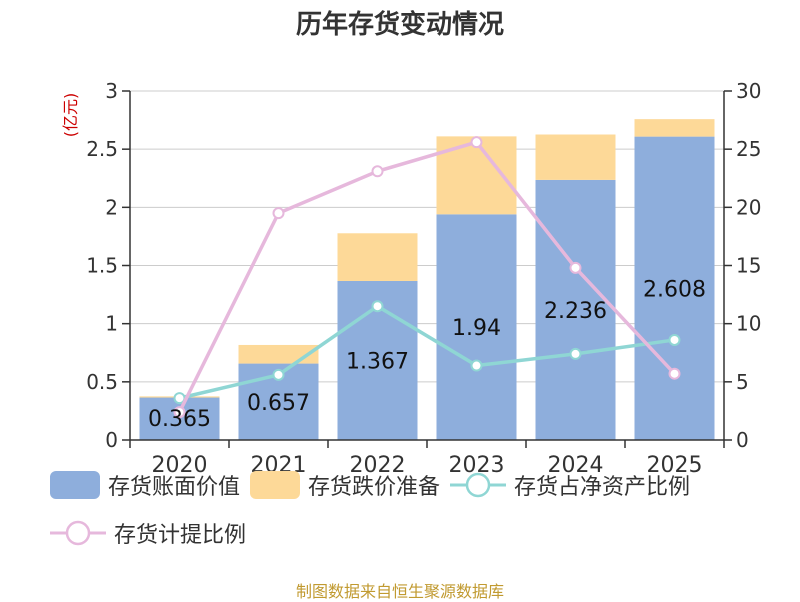  Describe the element at coordinates (748, 91) in the screenshot. I see `right-tick-label: 30` at that location.